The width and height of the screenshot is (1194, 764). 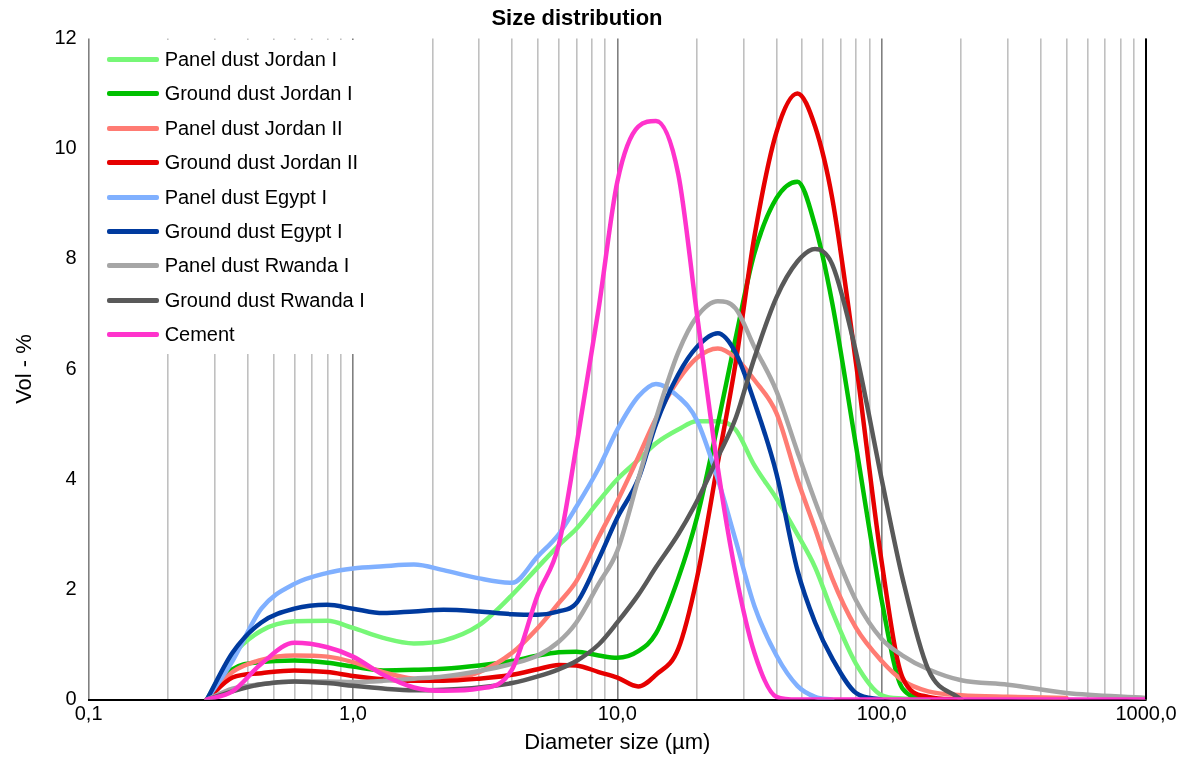 What do you see at coordinates (65, 147) in the screenshot?
I see `y-tick-label: 10` at bounding box center [65, 147].